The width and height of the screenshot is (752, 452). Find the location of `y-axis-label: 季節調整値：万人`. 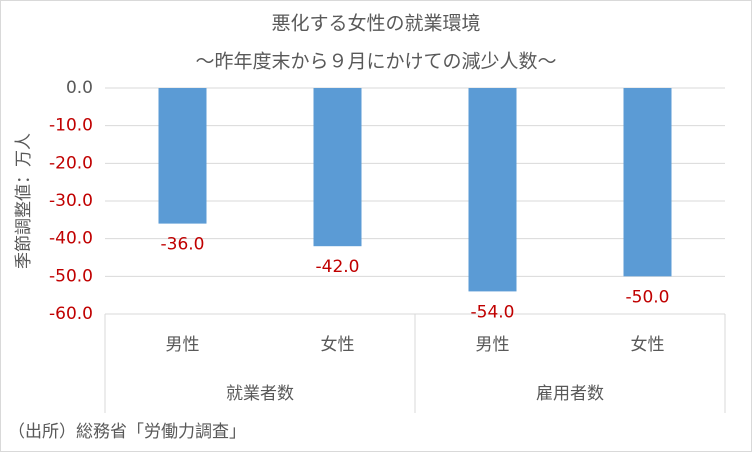

y-axis-label: 季節調整値：万人 is located at coordinates (24, 201).